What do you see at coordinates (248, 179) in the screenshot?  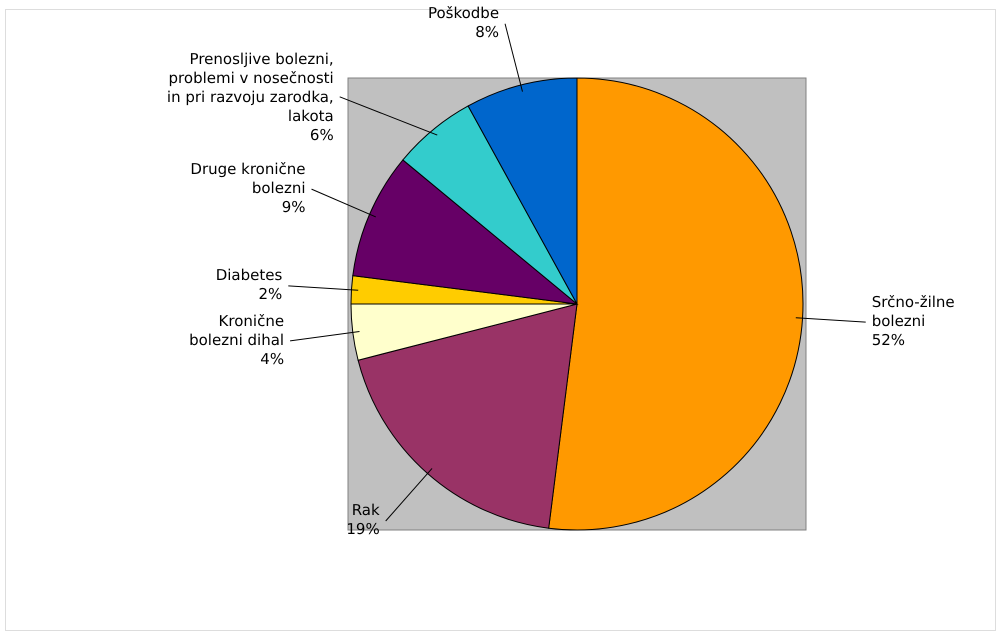 I see `slice-label: Druge kronične bolezni` at bounding box center [248, 179].